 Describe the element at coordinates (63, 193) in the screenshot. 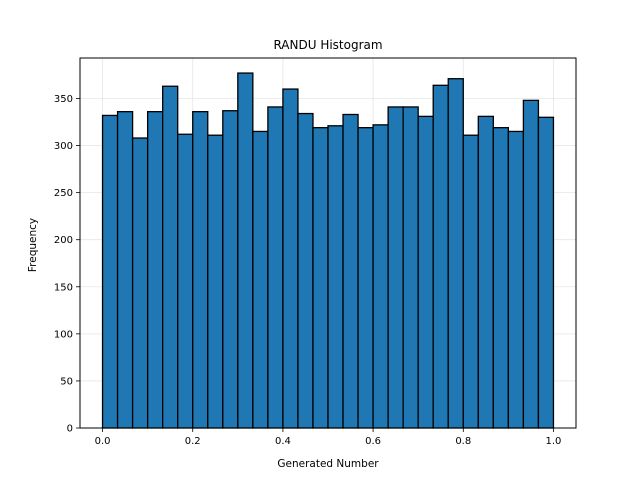

I see `y-tick-label: 250` at that location.